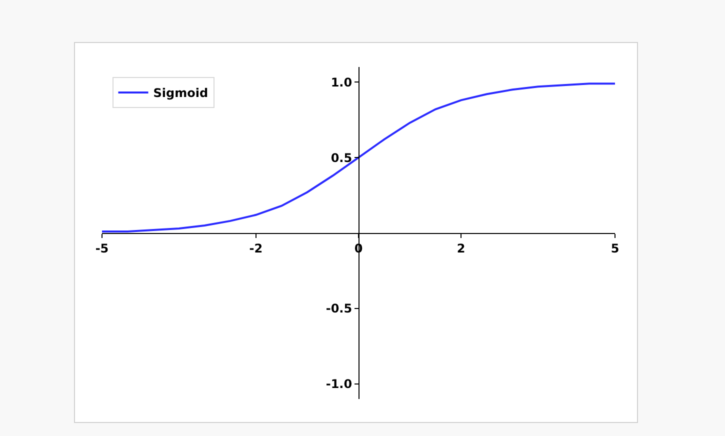 The height and width of the screenshot is (436, 725). I want to click on y-tick-label: 1.0, so click(341, 82).